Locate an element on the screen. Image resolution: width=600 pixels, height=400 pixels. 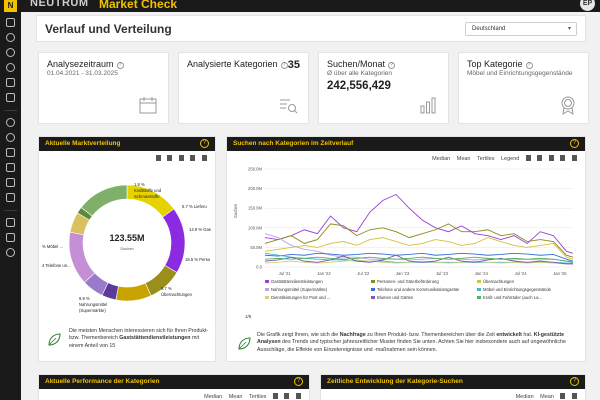
target-icon is located at coordinates (10, 52).